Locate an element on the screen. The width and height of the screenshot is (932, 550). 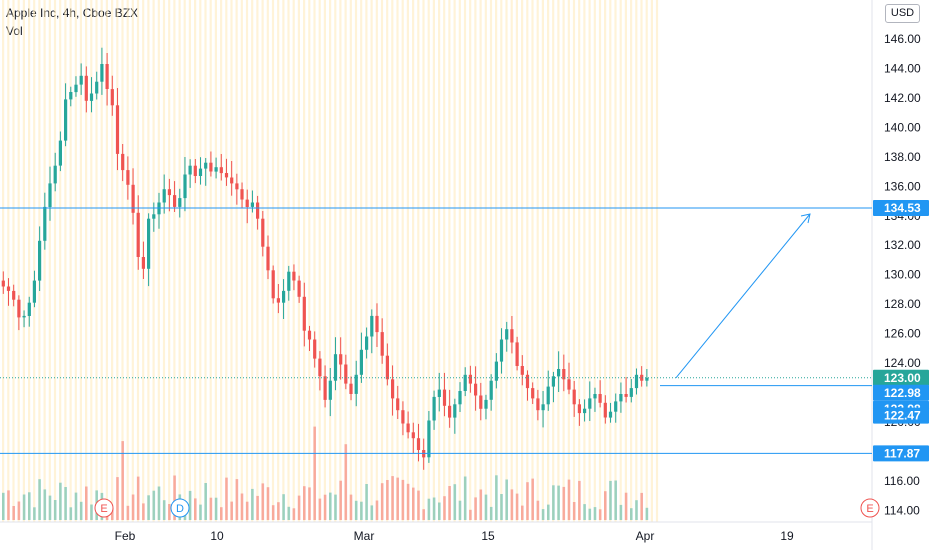
price-label: 122.98 is located at coordinates (901, 392).